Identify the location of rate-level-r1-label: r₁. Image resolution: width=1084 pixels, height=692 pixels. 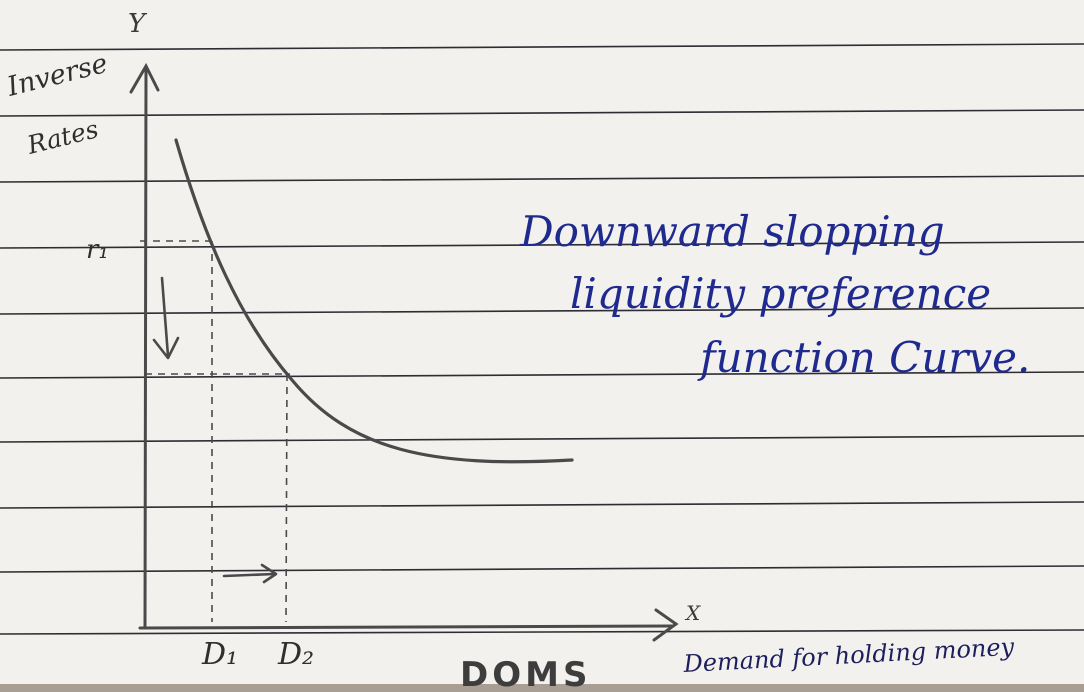
(97, 250).